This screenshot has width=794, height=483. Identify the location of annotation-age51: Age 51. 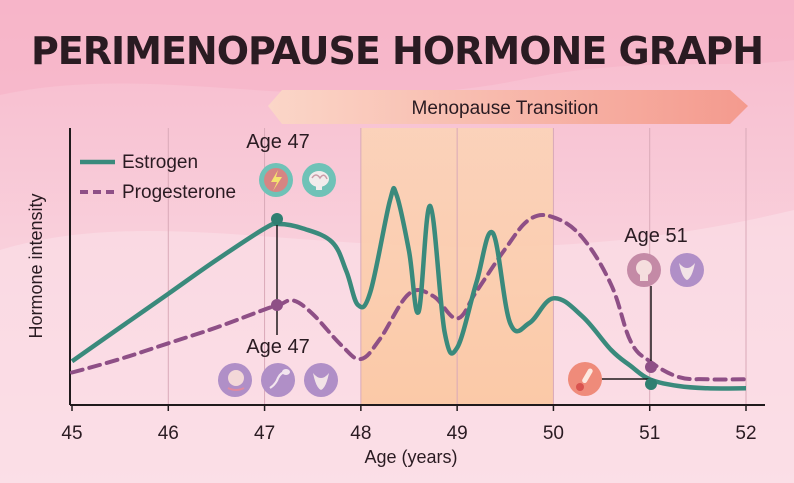
(655, 236).